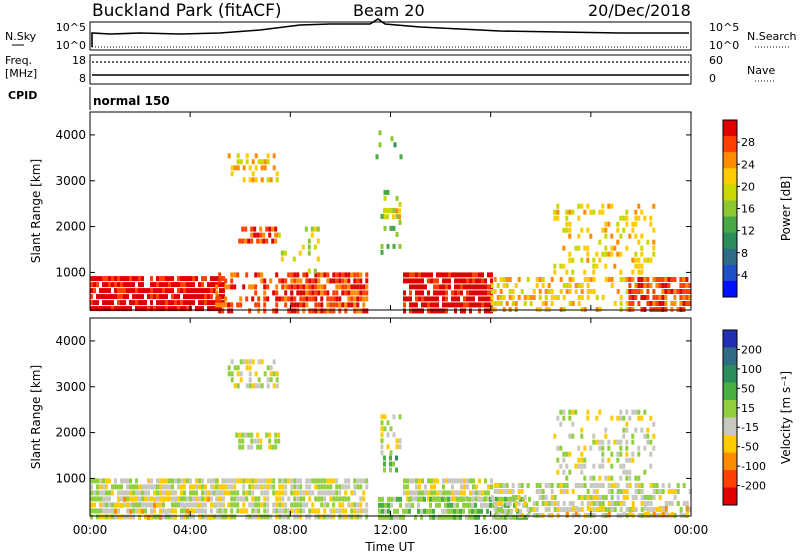 This screenshot has width=800, height=554. Describe the element at coordinates (90, 530) in the screenshot. I see `x-tick-label: 00:00` at that location.